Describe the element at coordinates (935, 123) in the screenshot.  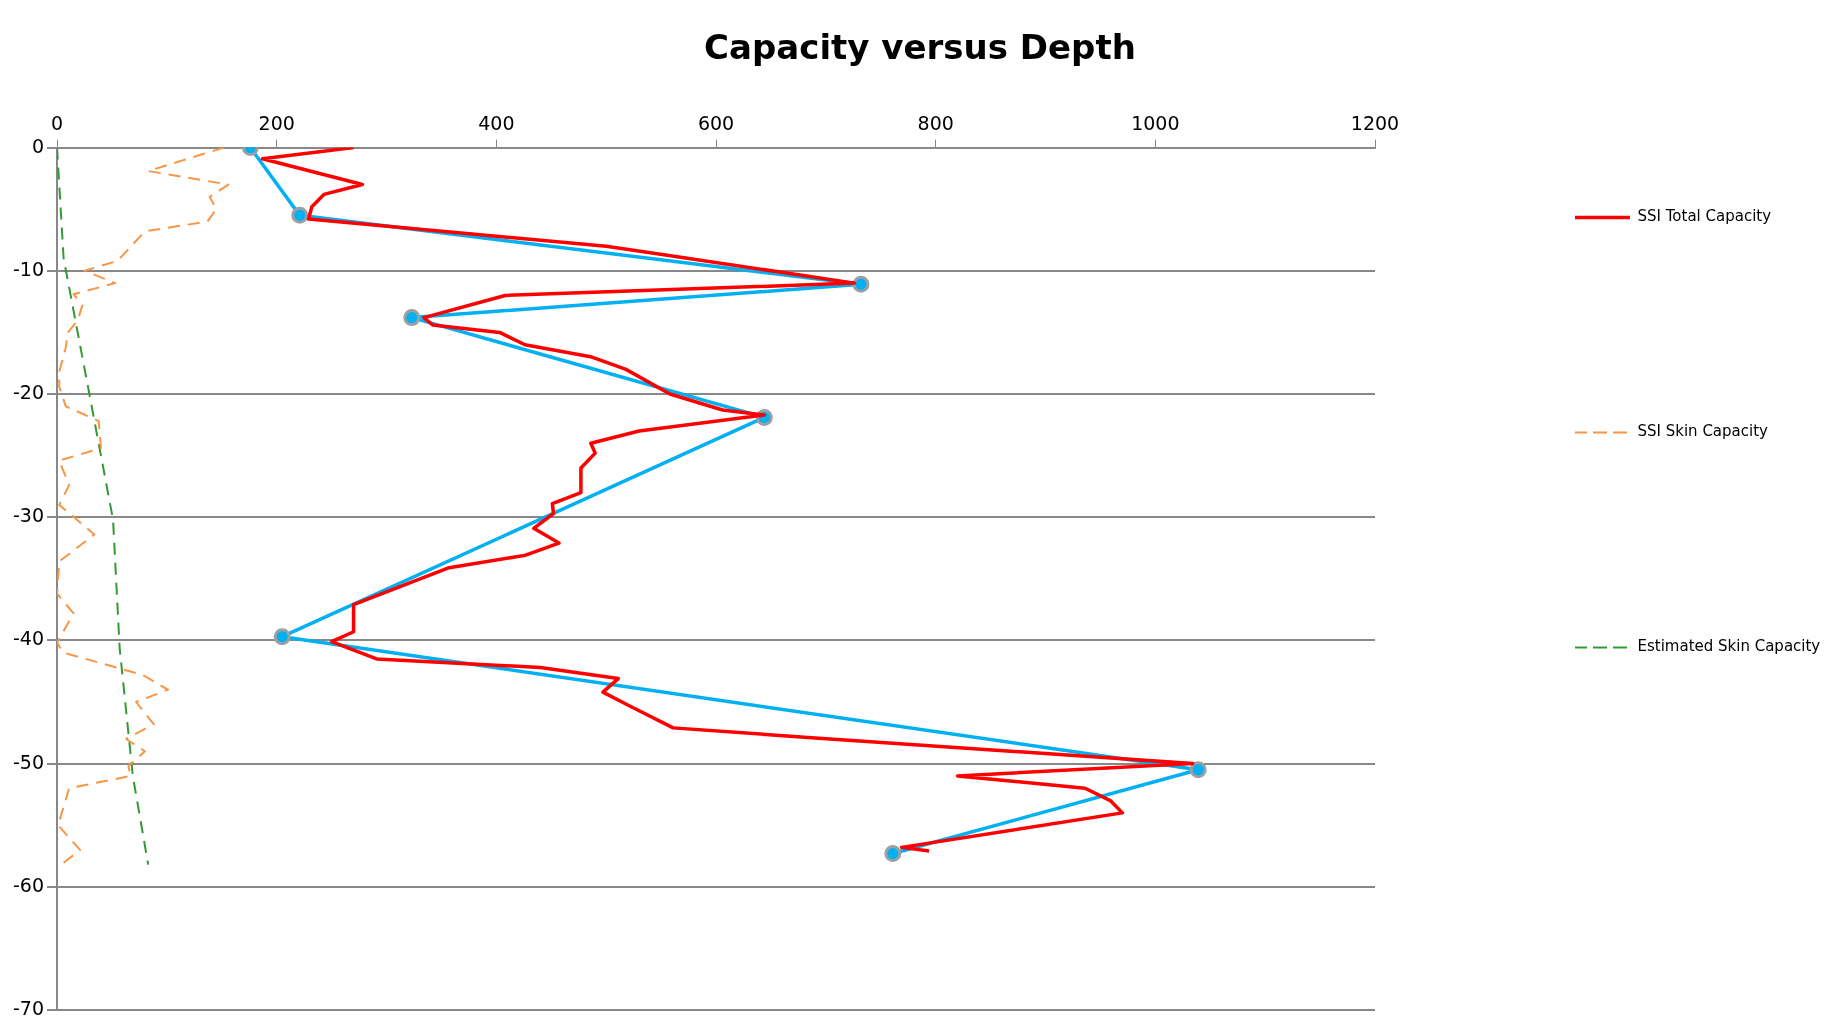
I see `x-tick-label: 800` at that location.